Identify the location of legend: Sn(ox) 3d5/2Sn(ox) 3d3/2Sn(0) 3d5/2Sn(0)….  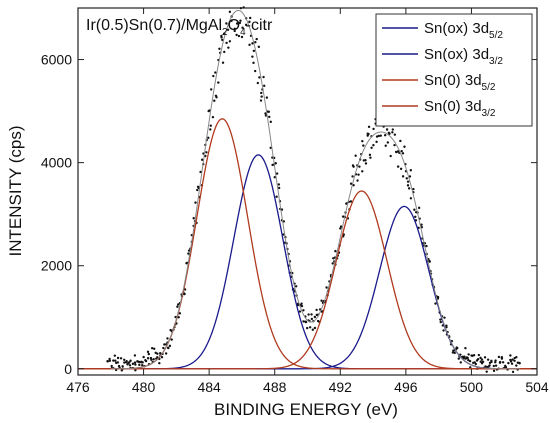
(454, 70).